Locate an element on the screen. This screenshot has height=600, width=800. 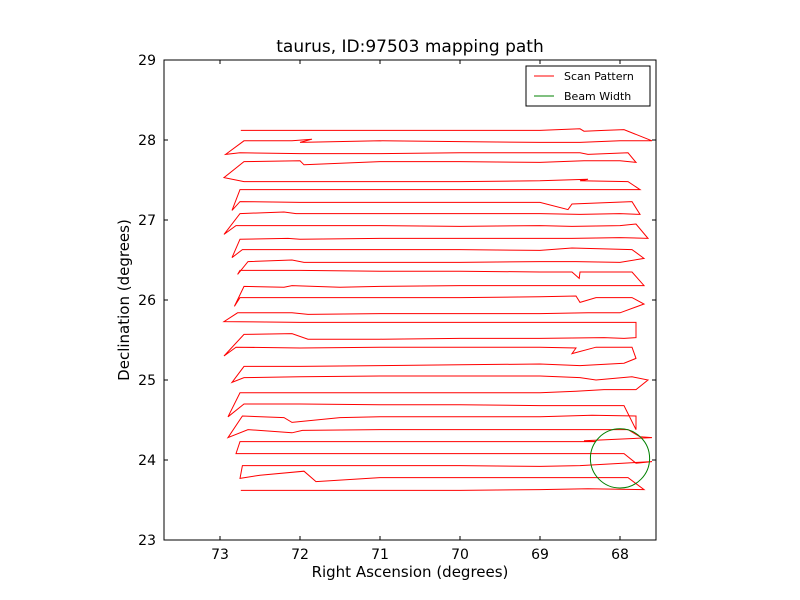
x-tick-label: 72 is located at coordinates (300, 555).